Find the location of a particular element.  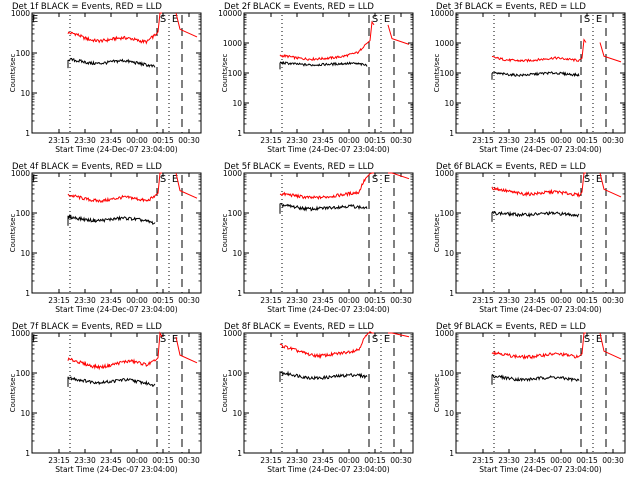

panel-title: Det 2f BLACK = Events, RED = LLD is located at coordinates (299, 7).